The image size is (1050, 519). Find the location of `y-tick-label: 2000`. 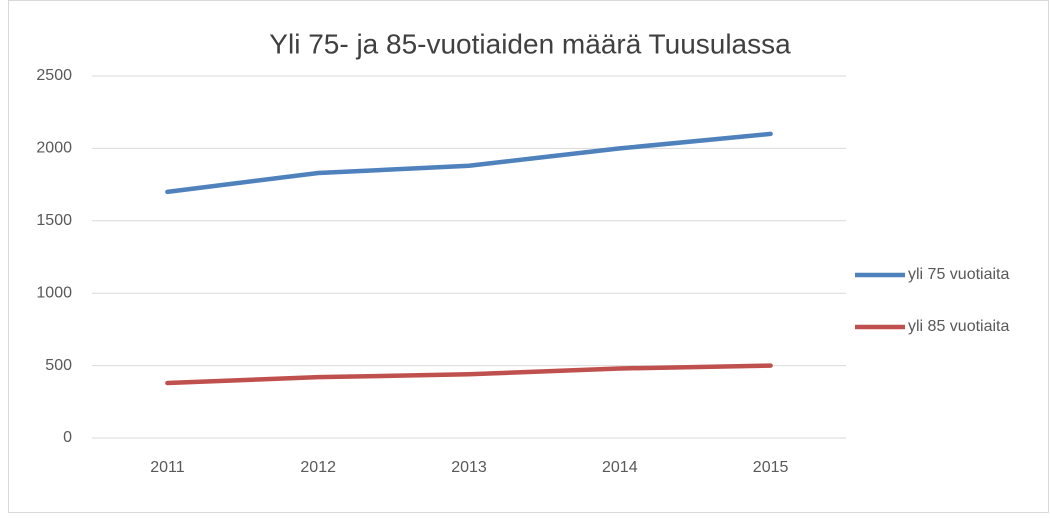

y-tick-label: 2000 is located at coordinates (54, 148).